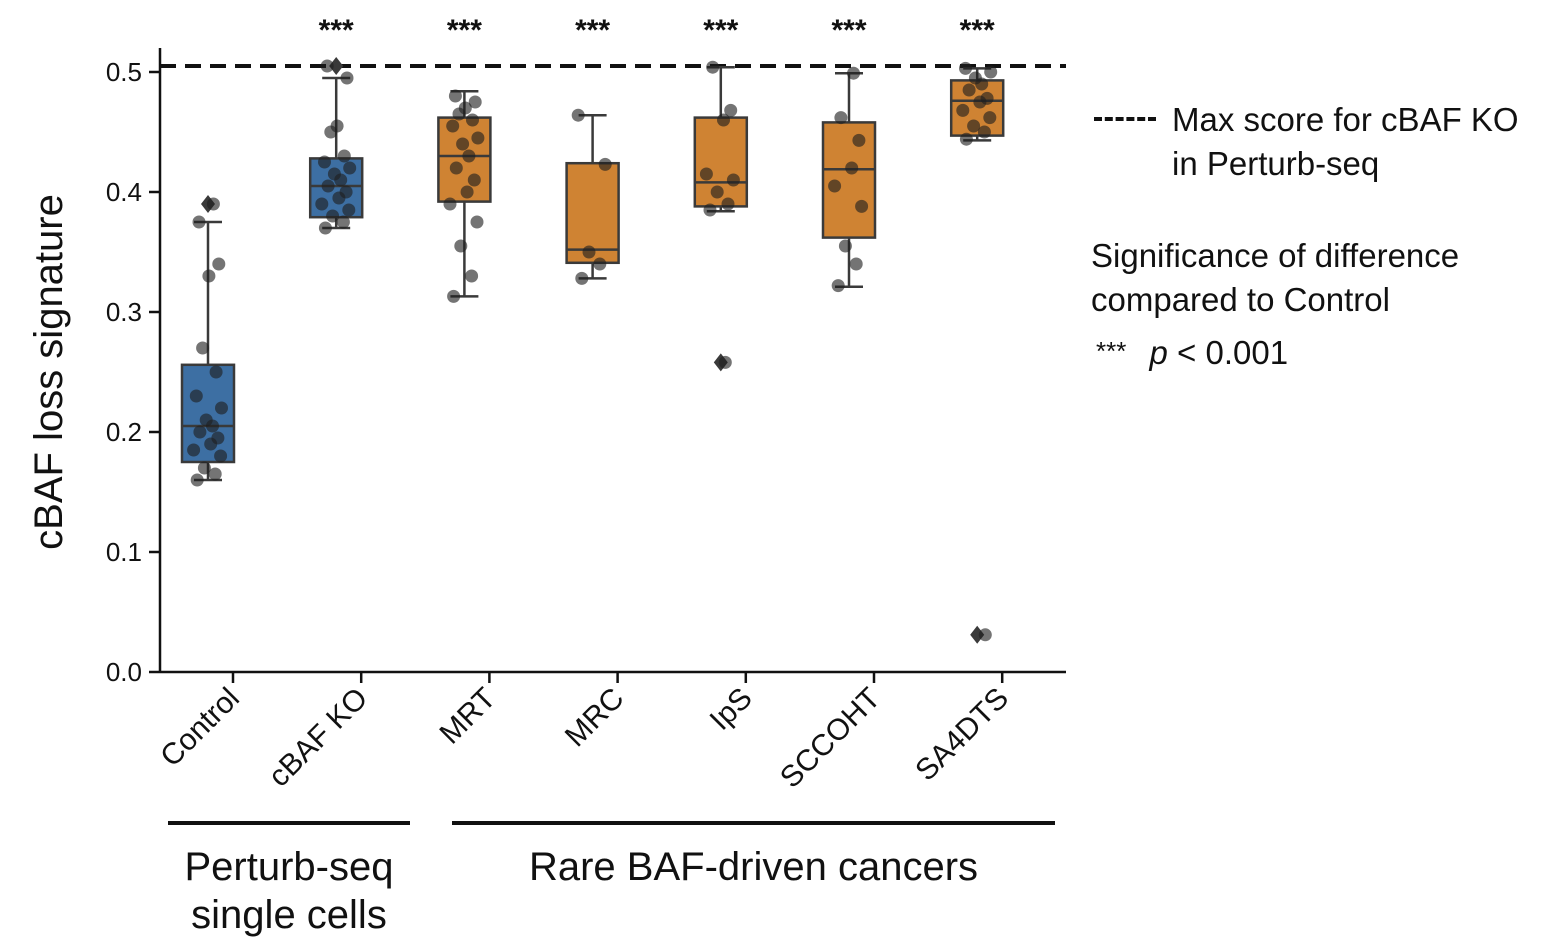 This screenshot has height=950, width=1559. Describe the element at coordinates (200, 728) in the screenshot. I see `x-tick-label: Control` at that location.